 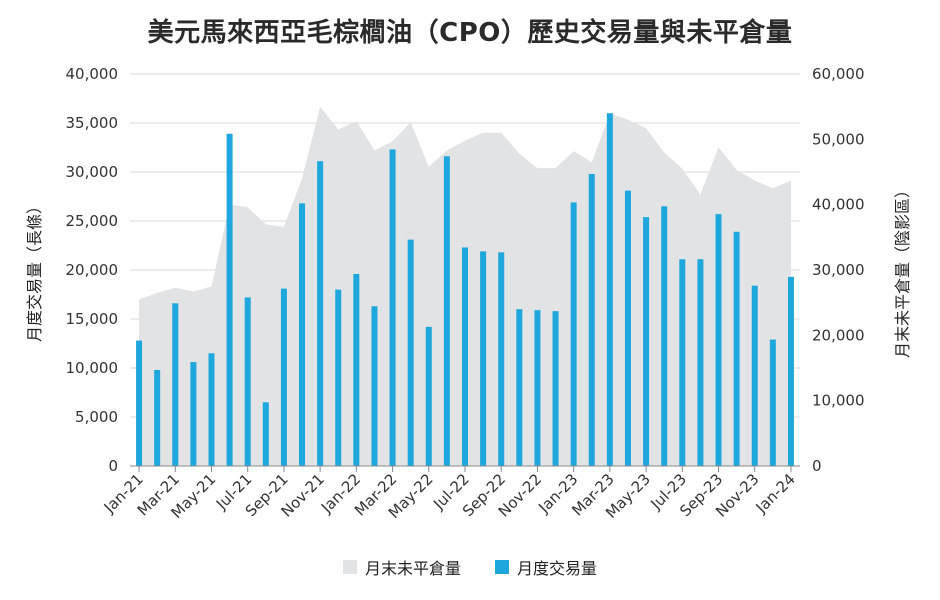 I want to click on legend-label-open-interest: 月末未平倉量, so click(x=412, y=568).